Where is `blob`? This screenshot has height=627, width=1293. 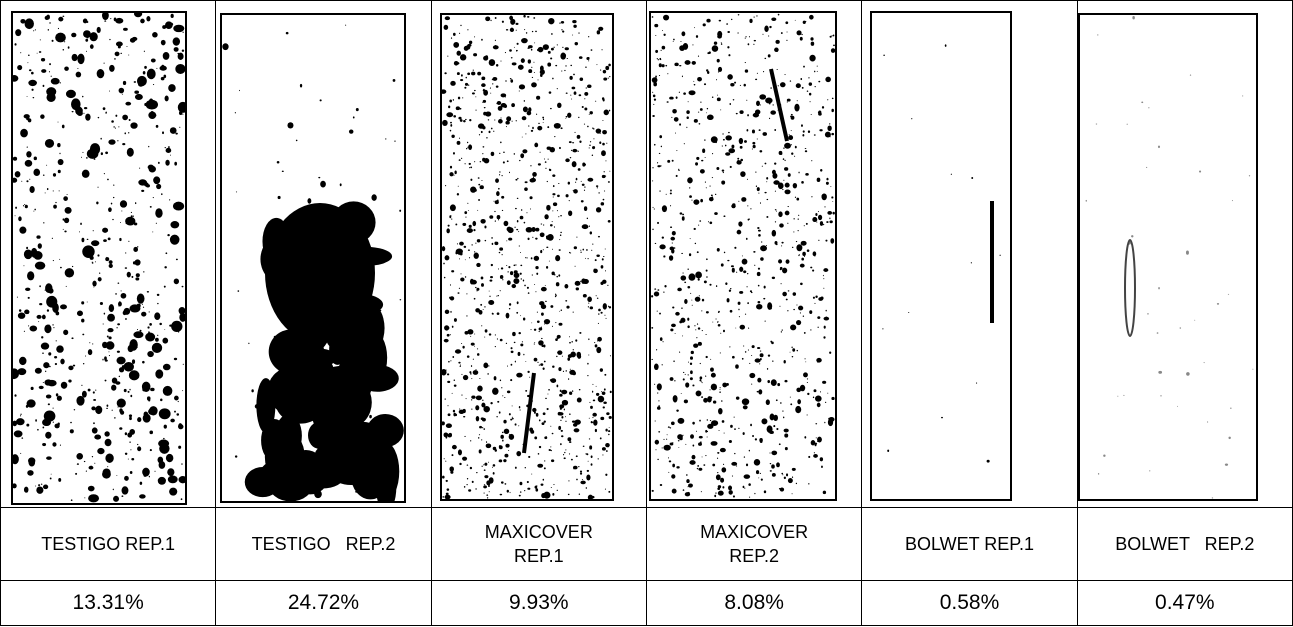 blob is located at coordinates (344, 453).